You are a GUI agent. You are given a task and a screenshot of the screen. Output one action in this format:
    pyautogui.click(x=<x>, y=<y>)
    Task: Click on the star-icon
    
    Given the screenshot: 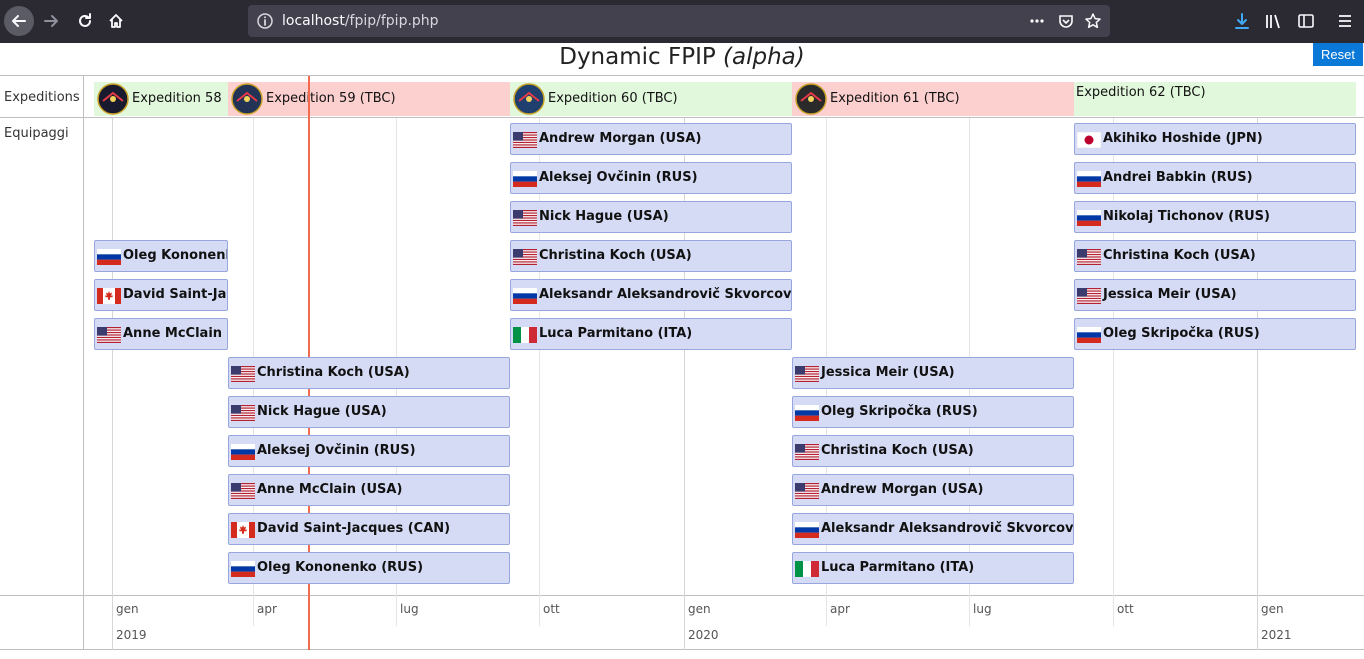 What is the action you would take?
    pyautogui.click(x=1093, y=21)
    